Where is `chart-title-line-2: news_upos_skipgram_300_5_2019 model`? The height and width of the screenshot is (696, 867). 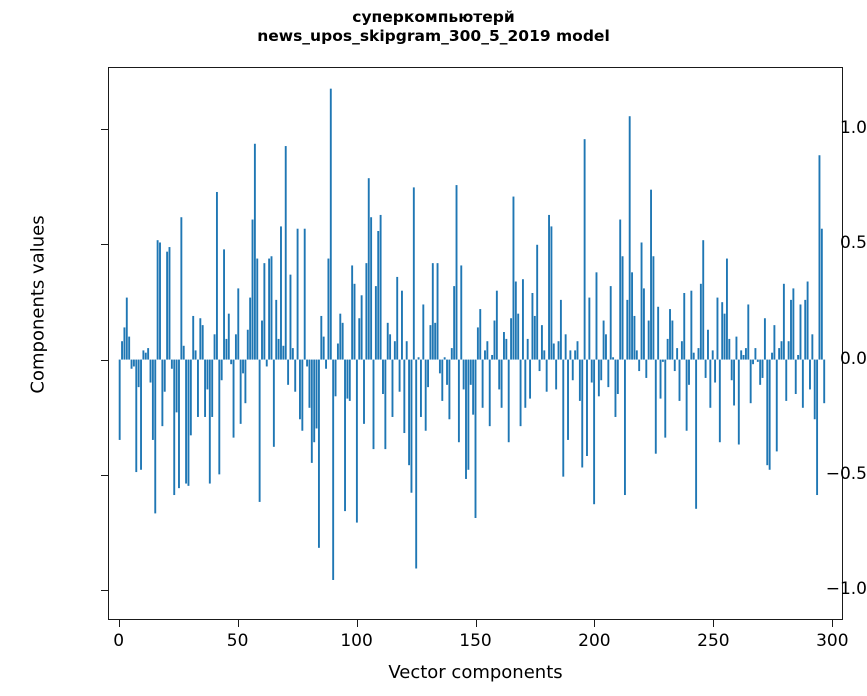 chart-title-line-2: news_upos_skipgram_300_5_2019 model is located at coordinates (433, 35).